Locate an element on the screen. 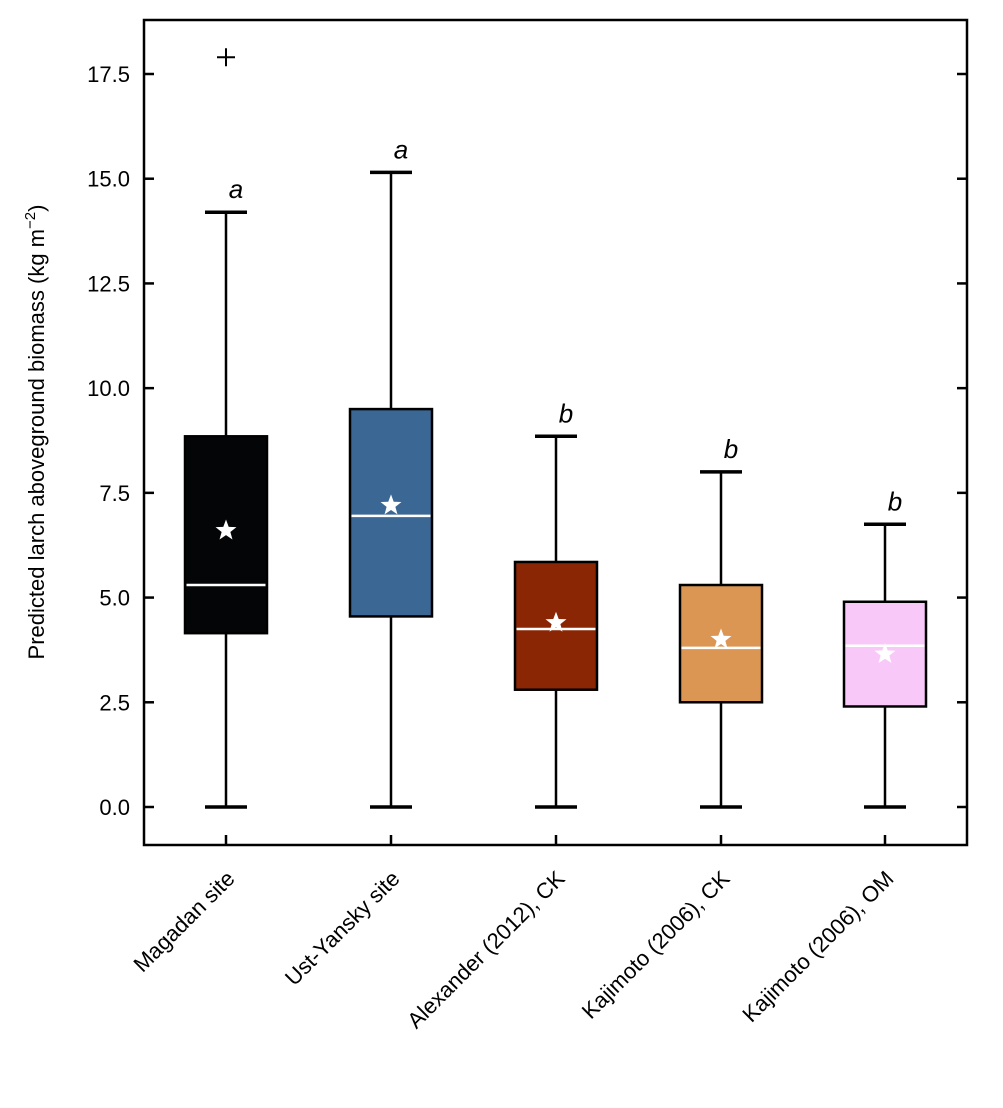  y-tick-label: 15.0 is located at coordinates (108, 179).